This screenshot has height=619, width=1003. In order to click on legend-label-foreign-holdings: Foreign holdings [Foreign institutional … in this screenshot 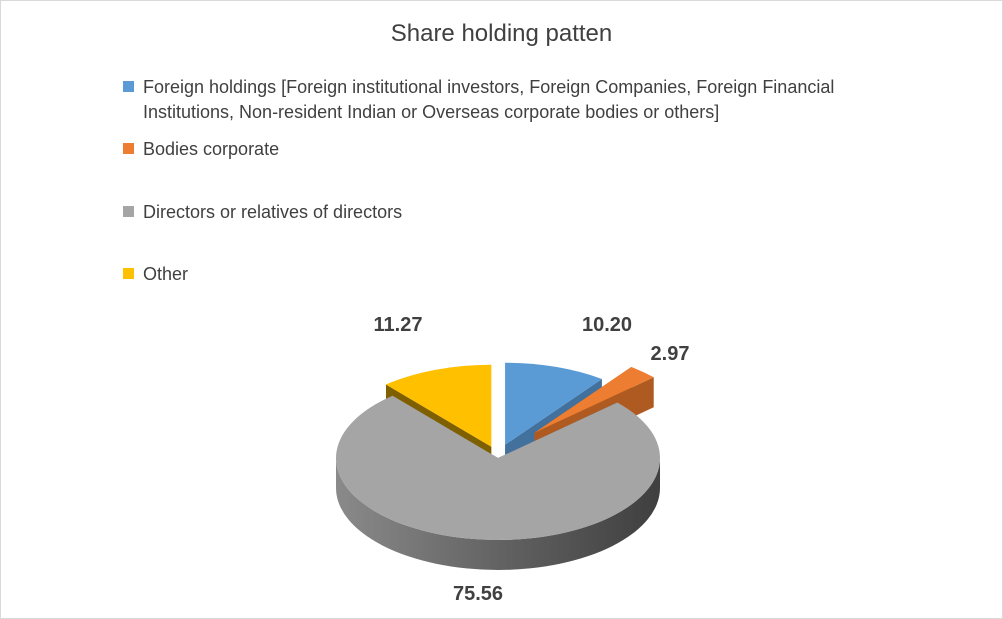, I will do `click(489, 99)`.